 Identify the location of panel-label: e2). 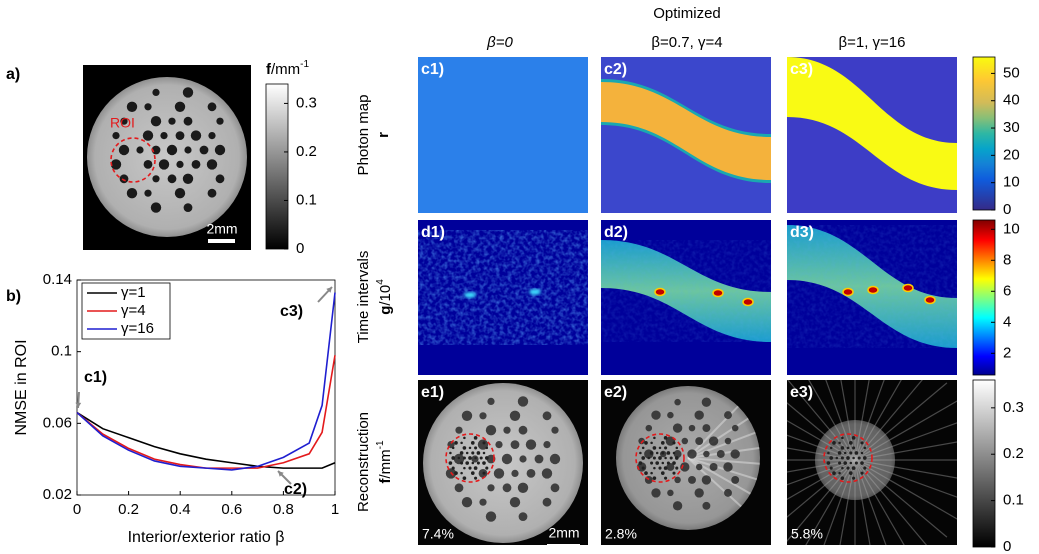
(615, 392).